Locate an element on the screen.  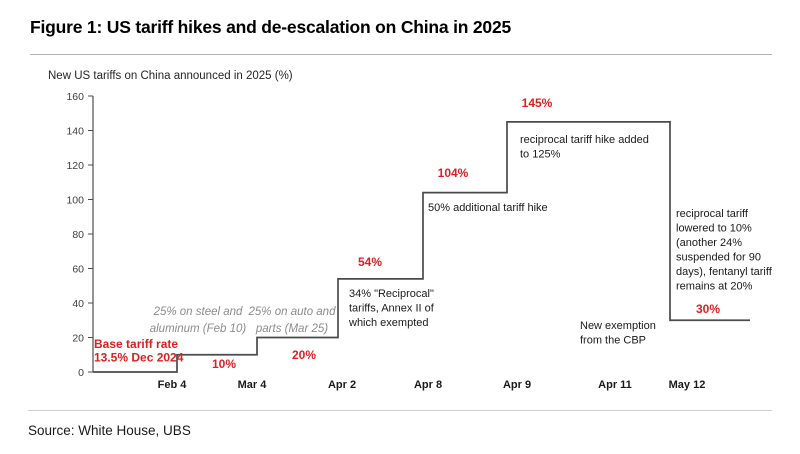
annotation-hike-to-125: reciprocal tariff hike added to 125% is located at coordinates (584, 147).